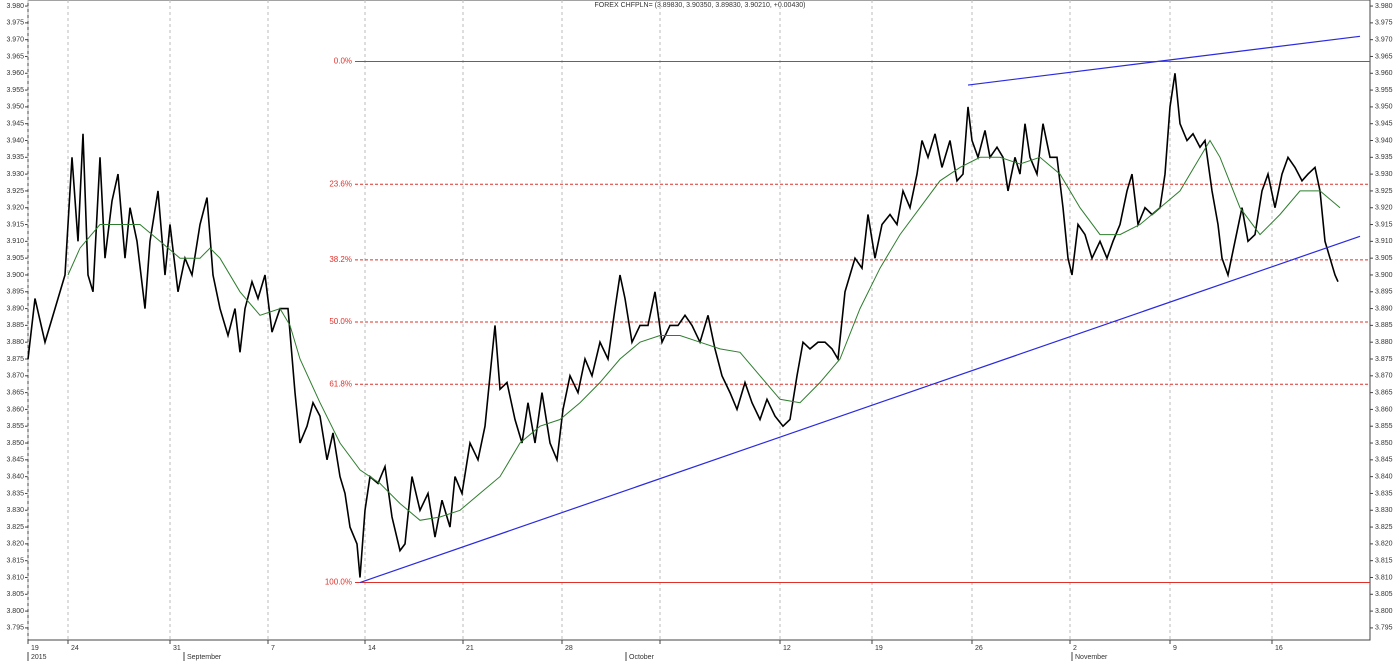 This screenshot has height=661, width=1400. Describe the element at coordinates (569, 648) in the screenshot. I see `x-tick-label: 28` at that location.